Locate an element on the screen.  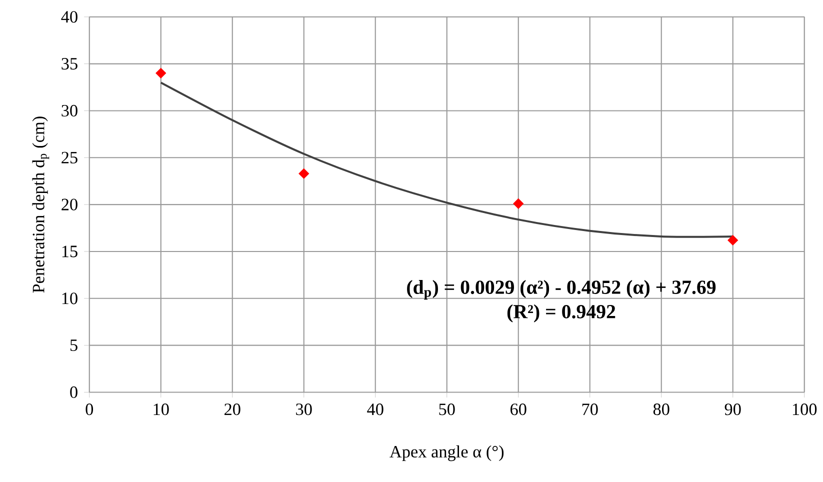
x-tick-label: 70 is located at coordinates (590, 410).